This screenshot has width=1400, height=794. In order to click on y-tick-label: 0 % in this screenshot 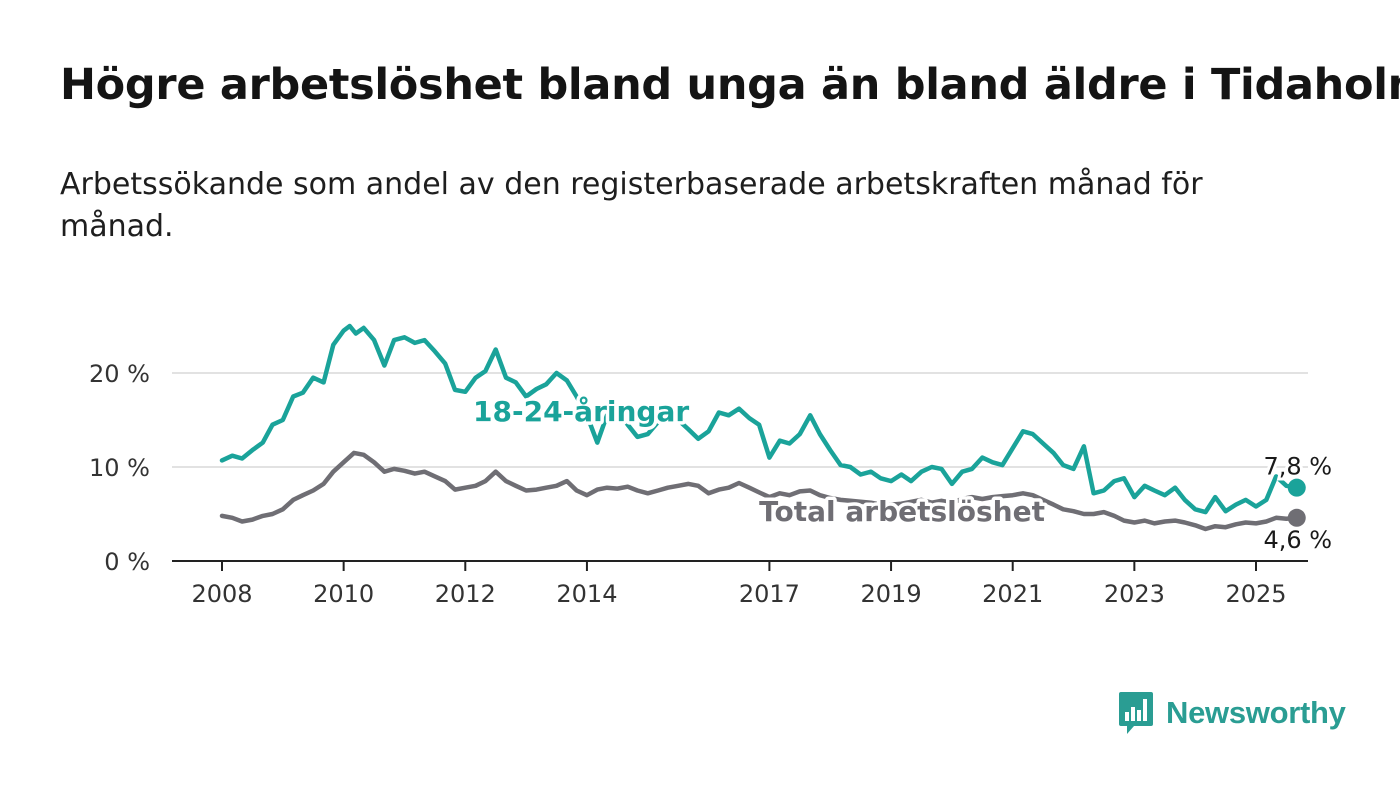, I will do `click(127, 562)`.